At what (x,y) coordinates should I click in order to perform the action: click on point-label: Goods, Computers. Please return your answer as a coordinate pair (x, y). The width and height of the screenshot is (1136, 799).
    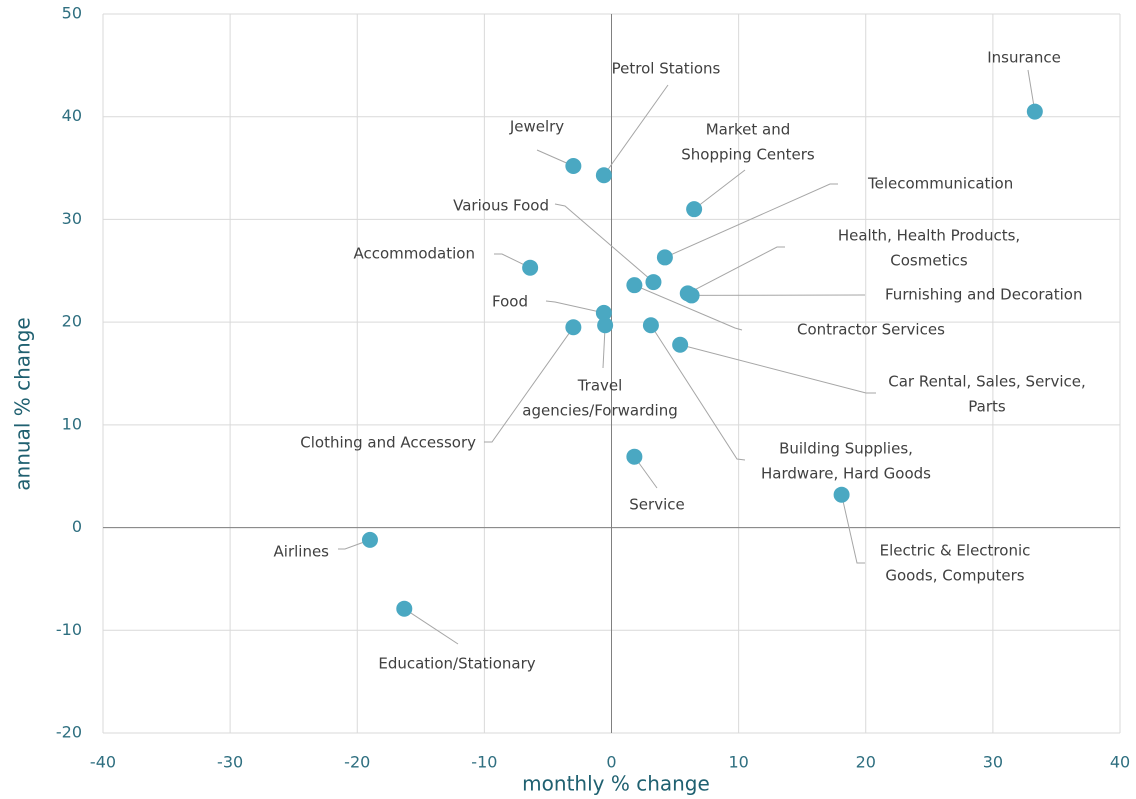
    Looking at the image, I should click on (954, 576).